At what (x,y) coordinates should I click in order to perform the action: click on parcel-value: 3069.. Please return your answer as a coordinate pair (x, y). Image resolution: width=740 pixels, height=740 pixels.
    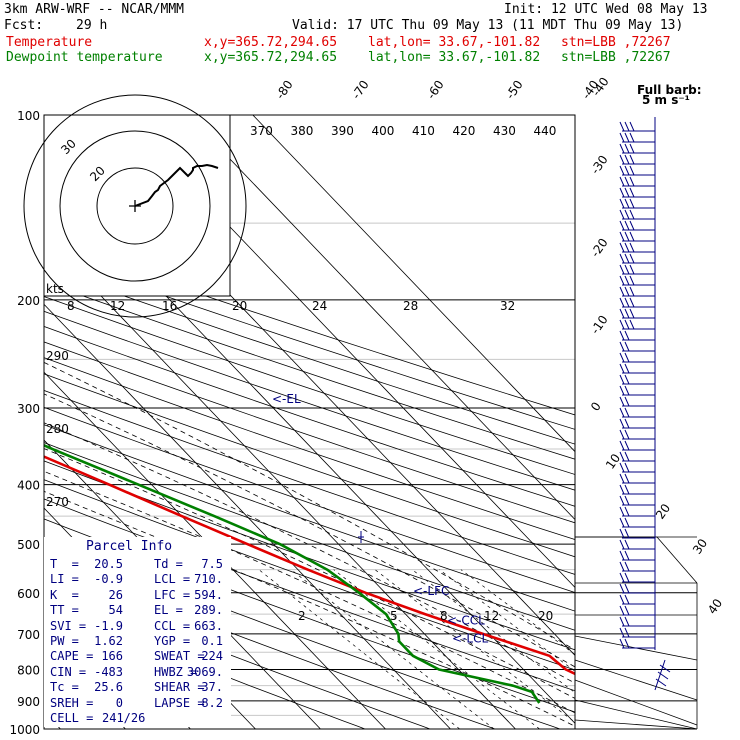
    Looking at the image, I should click on (204, 671).